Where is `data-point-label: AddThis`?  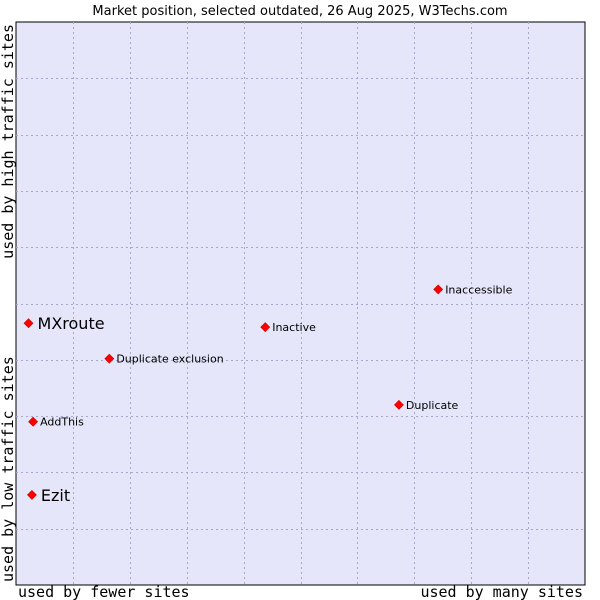 data-point-label: AddThis is located at coordinates (62, 422).